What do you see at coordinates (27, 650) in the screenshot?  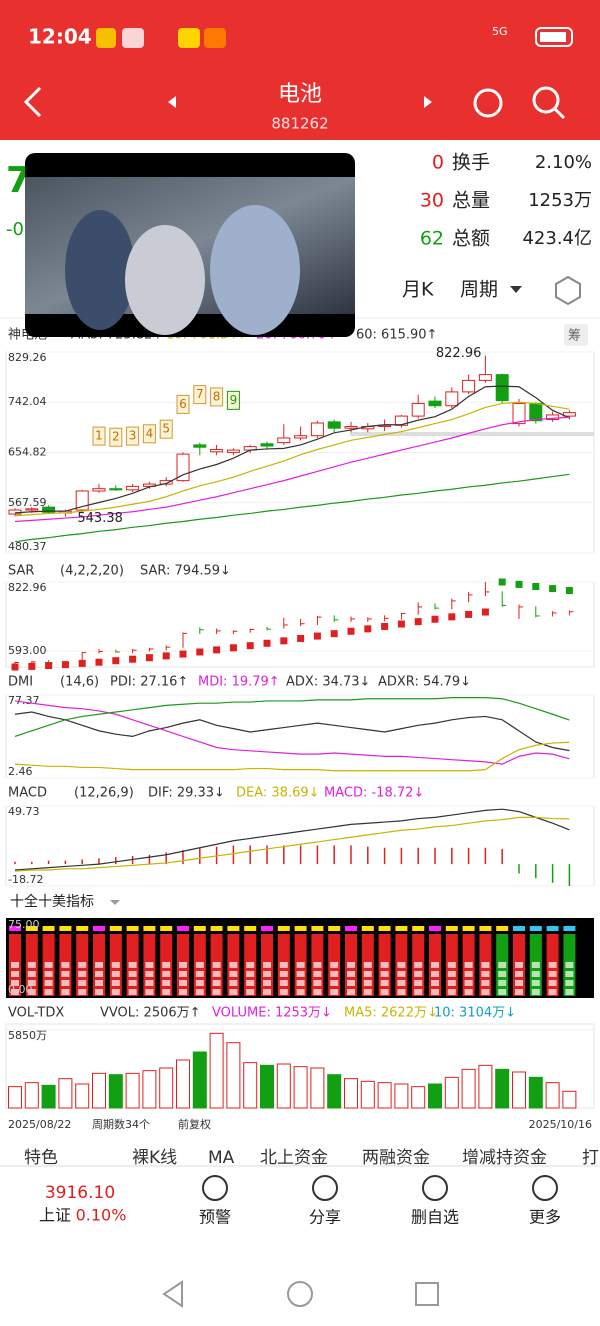 I see `y-tick-label: 593.00` at bounding box center [27, 650].